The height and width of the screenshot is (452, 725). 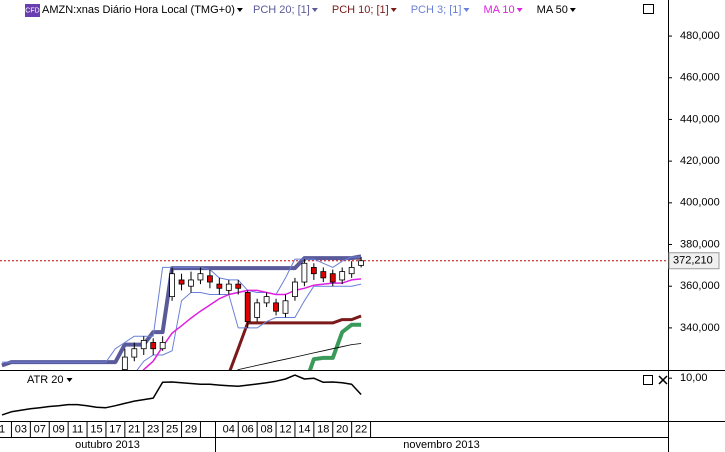 I want to click on y-tick-label: 400,000, so click(x=700, y=203).